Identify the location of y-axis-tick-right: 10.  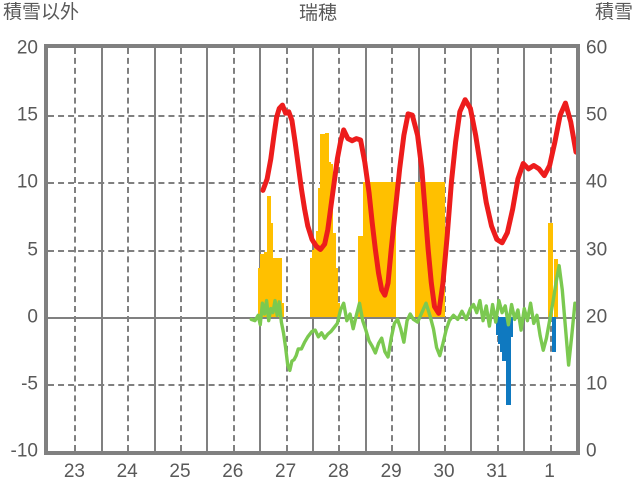
(597, 384).